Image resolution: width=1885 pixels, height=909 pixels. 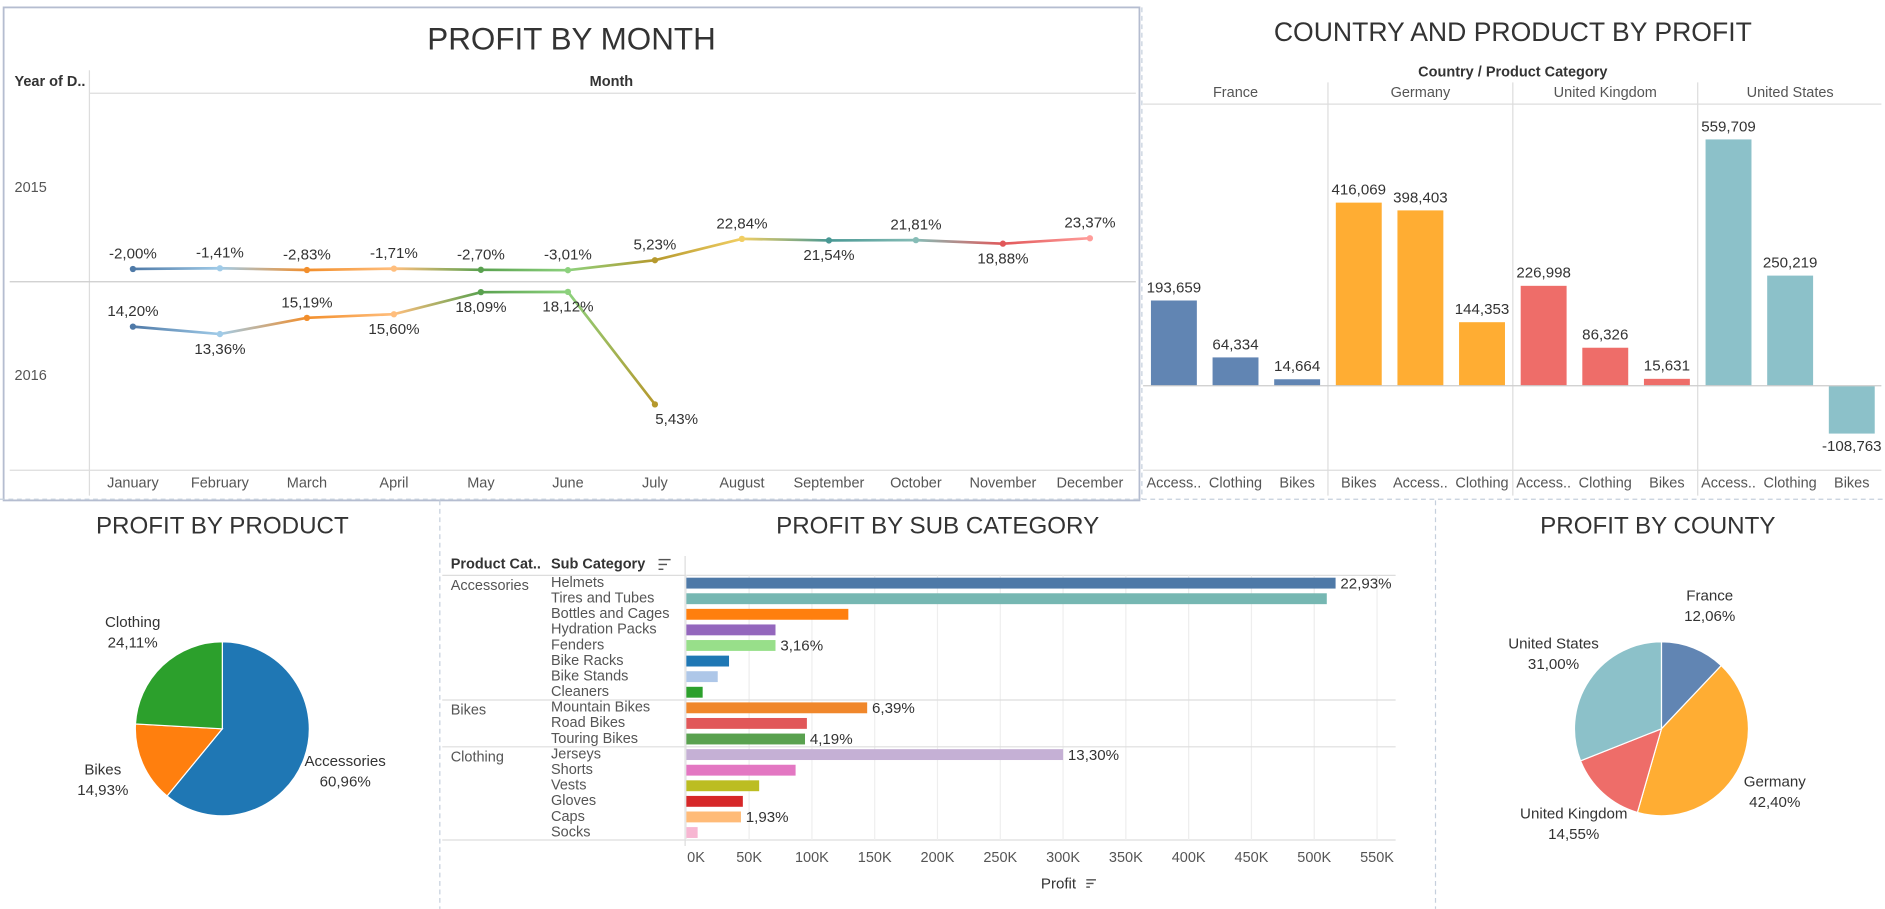 What do you see at coordinates (481, 483) in the screenshot?
I see `x-tick-label: May` at bounding box center [481, 483].